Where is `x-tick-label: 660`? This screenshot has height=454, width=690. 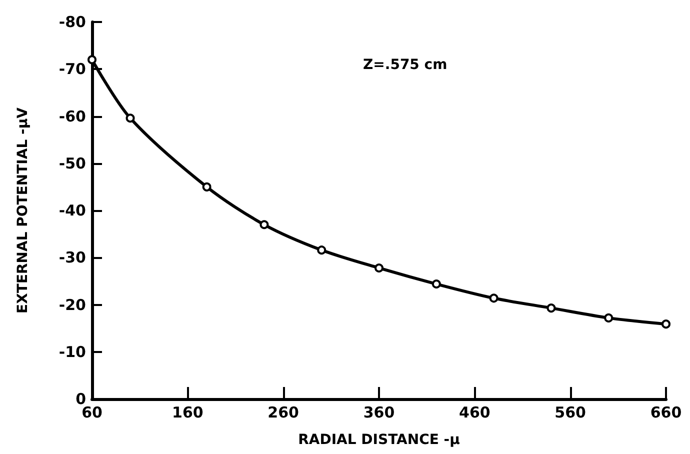
x-tick-label: 660 is located at coordinates (666, 413).